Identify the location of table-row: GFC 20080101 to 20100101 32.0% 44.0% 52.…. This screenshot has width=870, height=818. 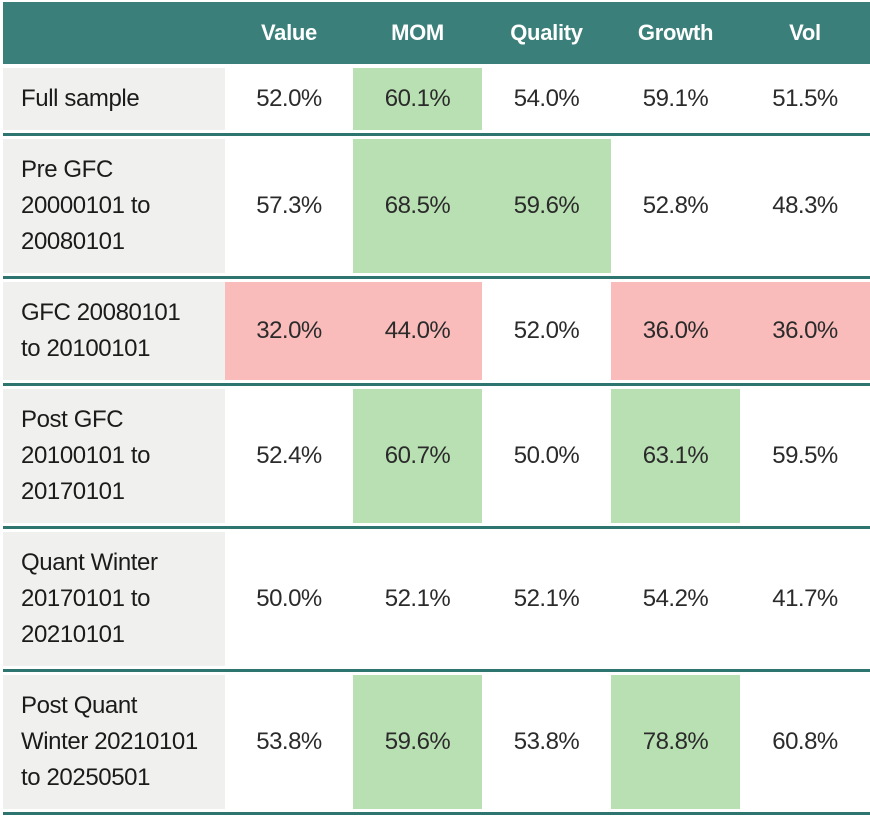
(436, 331).